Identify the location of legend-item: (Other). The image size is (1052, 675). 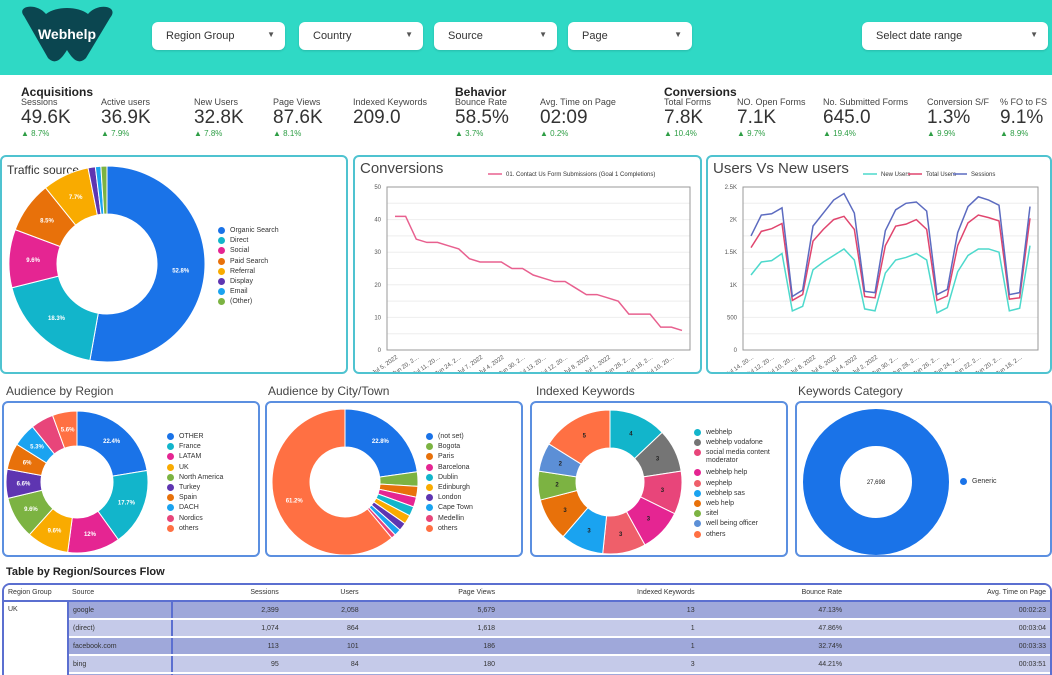
(248, 303).